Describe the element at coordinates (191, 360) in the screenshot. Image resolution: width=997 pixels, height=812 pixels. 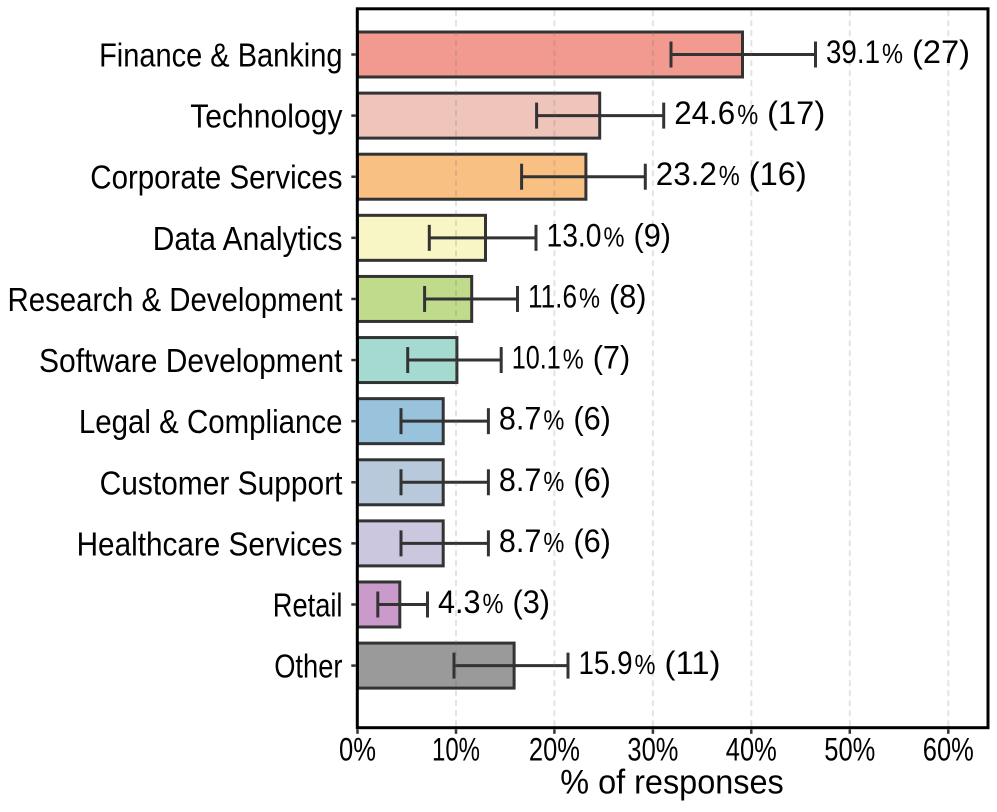
I see `svg-text: Software Development` at that location.